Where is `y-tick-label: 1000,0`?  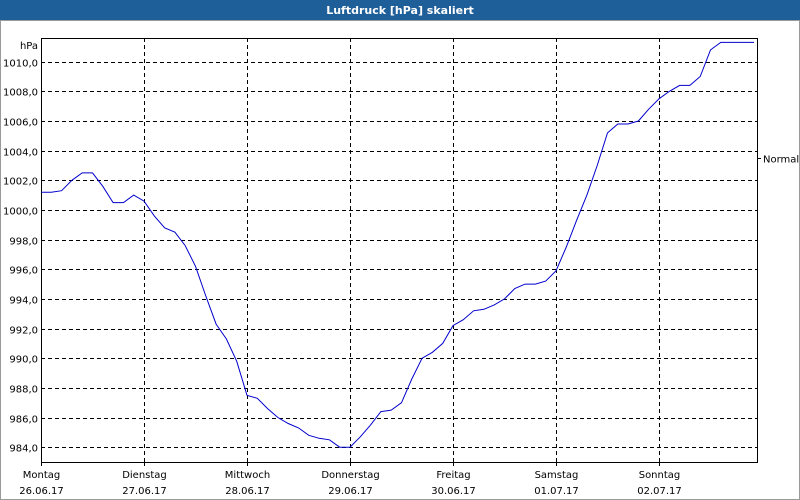
y-tick-label: 1000,0 is located at coordinates (20, 212).